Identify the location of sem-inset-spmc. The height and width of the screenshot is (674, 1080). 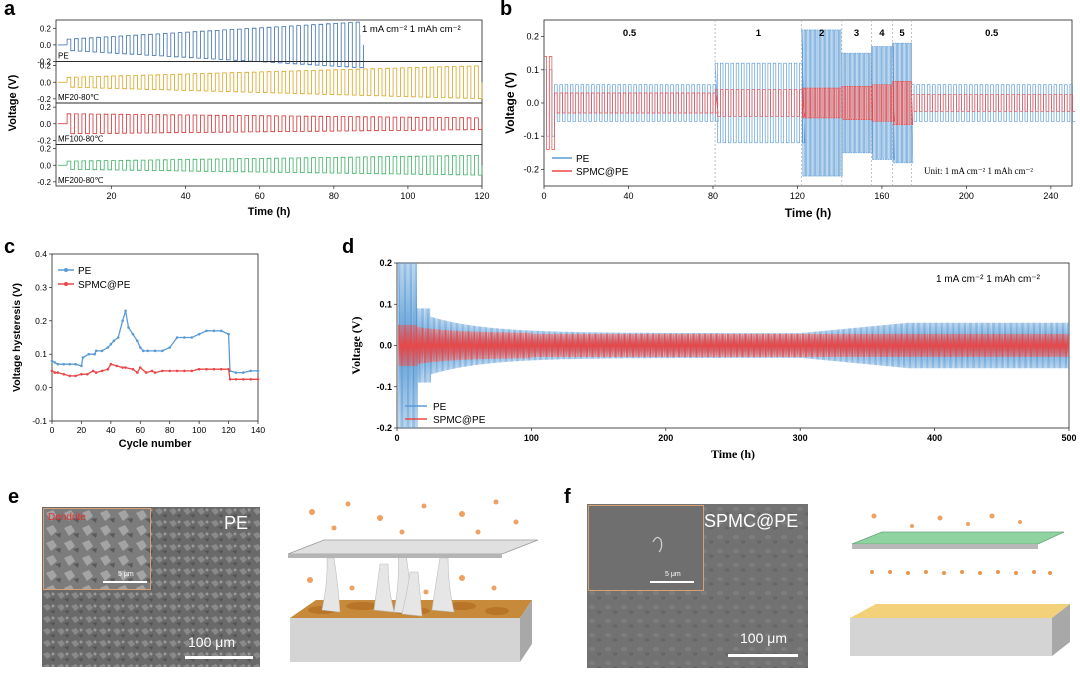
(646, 548).